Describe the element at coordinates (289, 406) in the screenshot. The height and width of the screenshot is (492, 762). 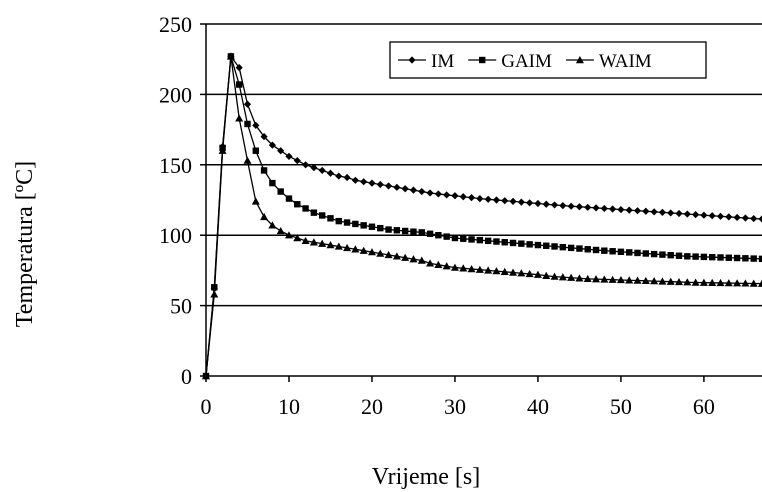
I see `x-tick-label: 10` at that location.